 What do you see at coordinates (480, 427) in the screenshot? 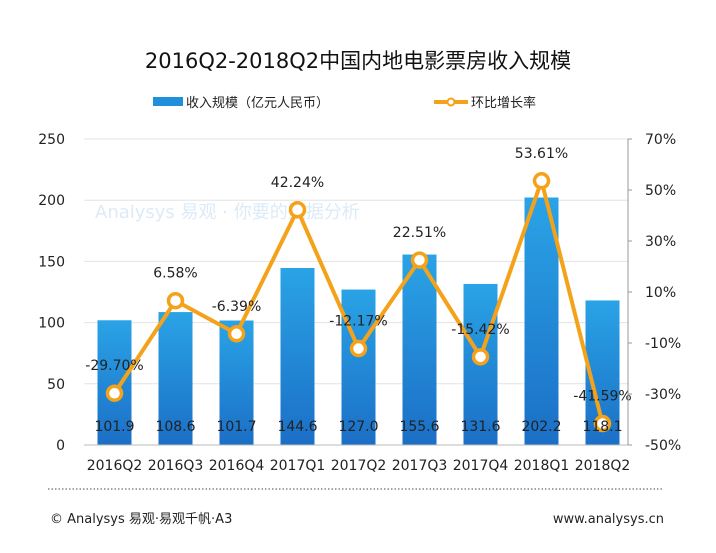
I see `bar-value-label: 131.6` at bounding box center [480, 427].